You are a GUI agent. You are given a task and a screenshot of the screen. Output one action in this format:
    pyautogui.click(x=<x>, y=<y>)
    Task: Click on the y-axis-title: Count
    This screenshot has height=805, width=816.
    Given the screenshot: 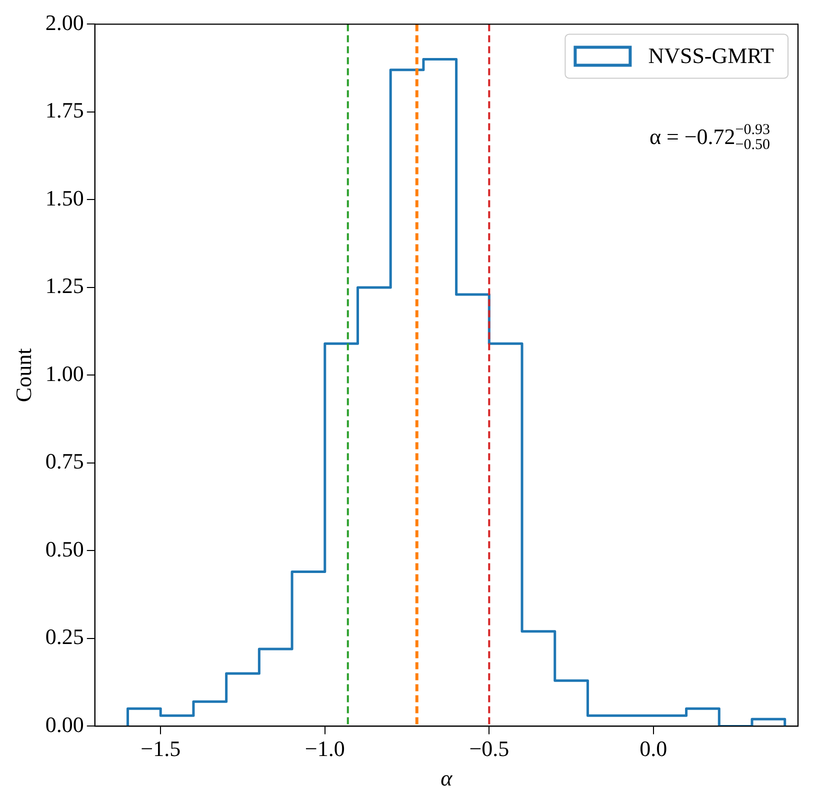 What is the action you would take?
    pyautogui.click(x=23, y=375)
    